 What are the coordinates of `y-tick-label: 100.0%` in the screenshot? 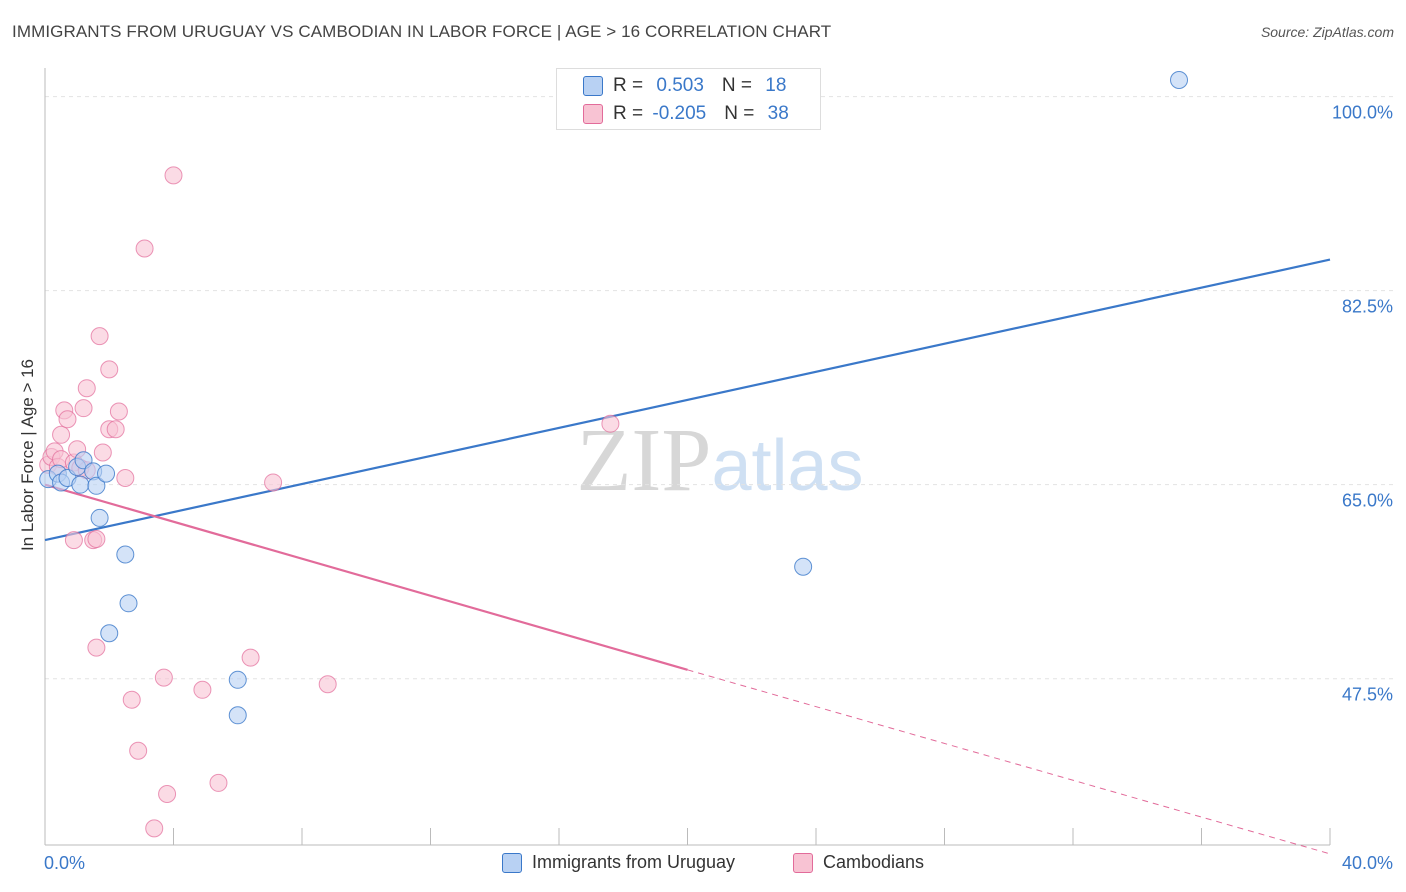 It's located at (1362, 113).